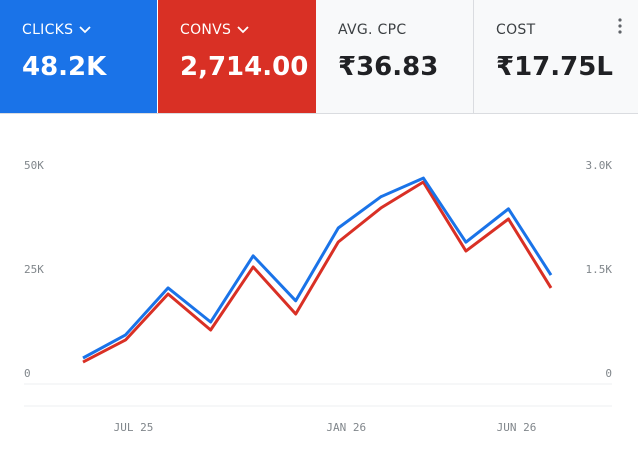  I want to click on metric-tile: COST ₹17.75L, so click(556, 56).